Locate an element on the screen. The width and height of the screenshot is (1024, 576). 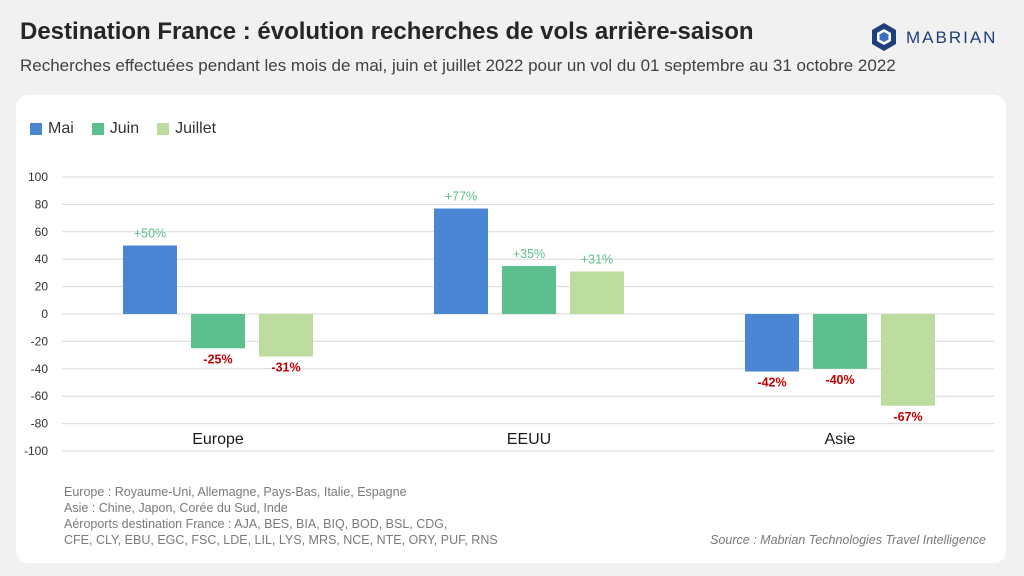
legend-item-juillet: Juillet is located at coordinates (186, 129).